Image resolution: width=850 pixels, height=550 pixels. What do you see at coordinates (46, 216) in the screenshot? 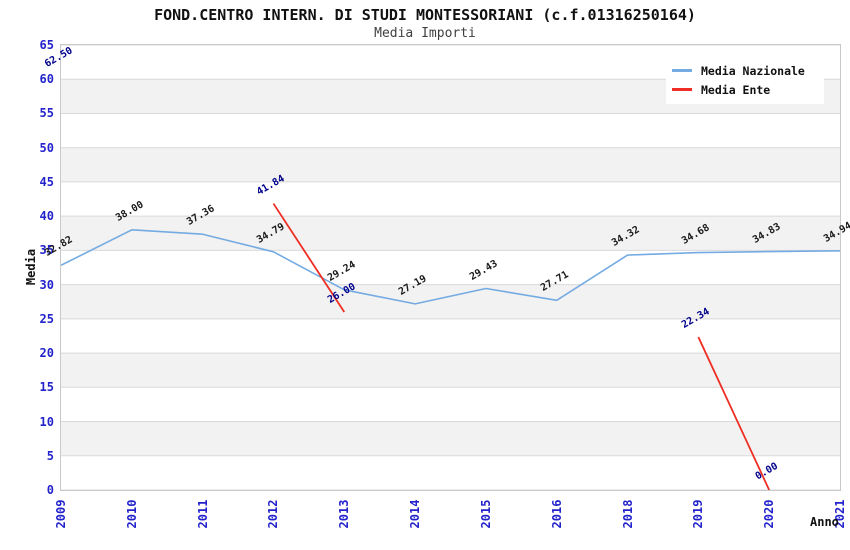
I see `y-tick-label: 40` at bounding box center [46, 216].